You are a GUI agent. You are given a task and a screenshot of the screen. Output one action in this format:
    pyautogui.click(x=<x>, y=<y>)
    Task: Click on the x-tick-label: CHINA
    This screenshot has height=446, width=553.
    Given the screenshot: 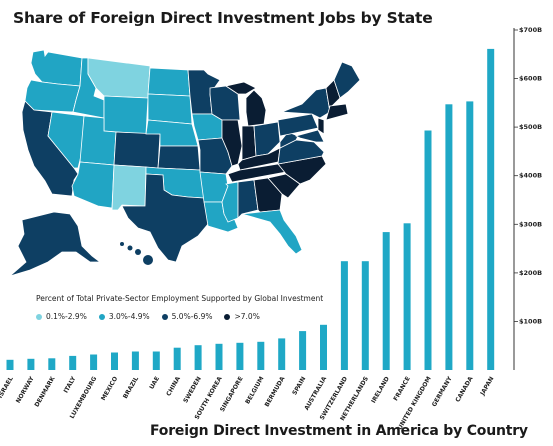 What is the action you would take?
    pyautogui.click(x=173, y=386)
    